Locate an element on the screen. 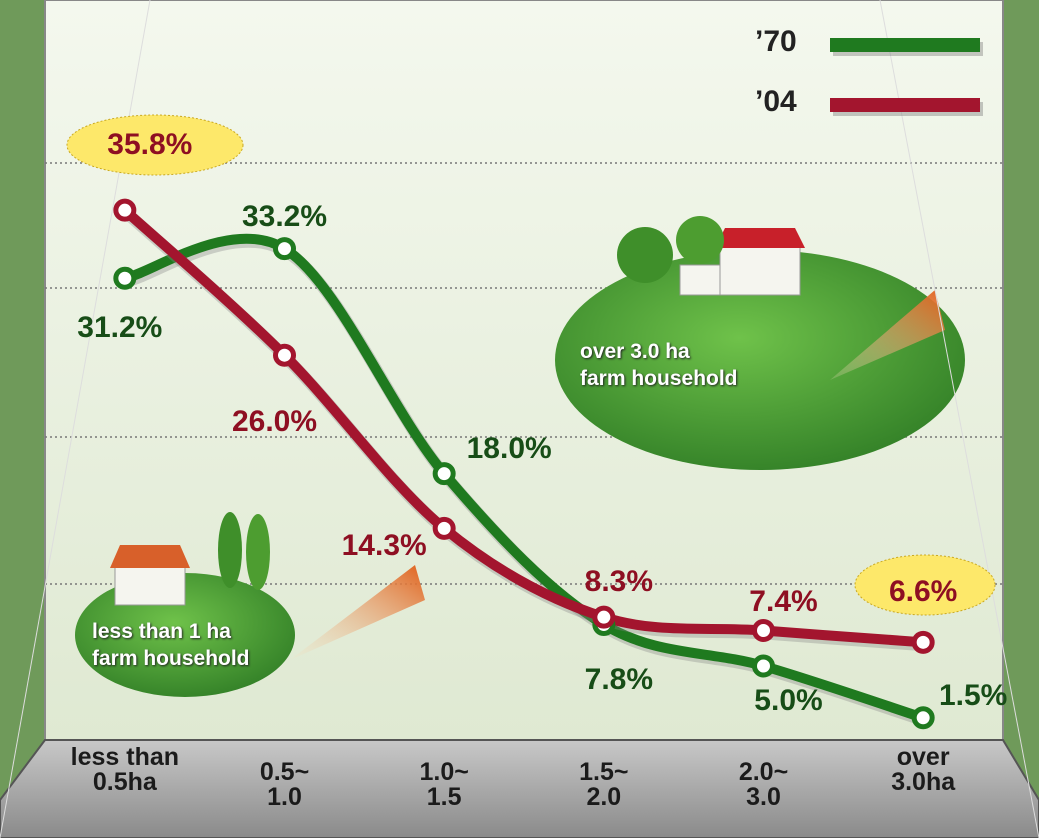  value-label: 8.3% is located at coordinates (619, 582).